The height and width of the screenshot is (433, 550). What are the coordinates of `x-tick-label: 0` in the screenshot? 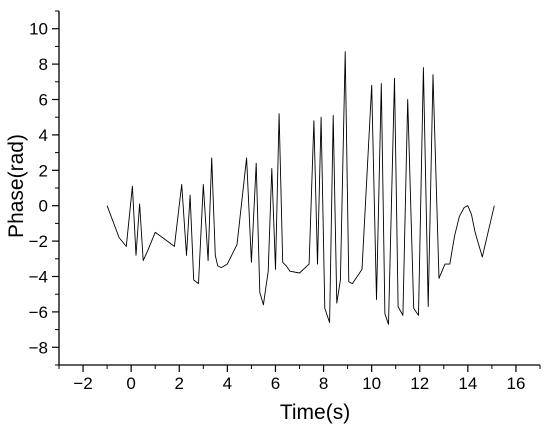 It's located at (130, 383).